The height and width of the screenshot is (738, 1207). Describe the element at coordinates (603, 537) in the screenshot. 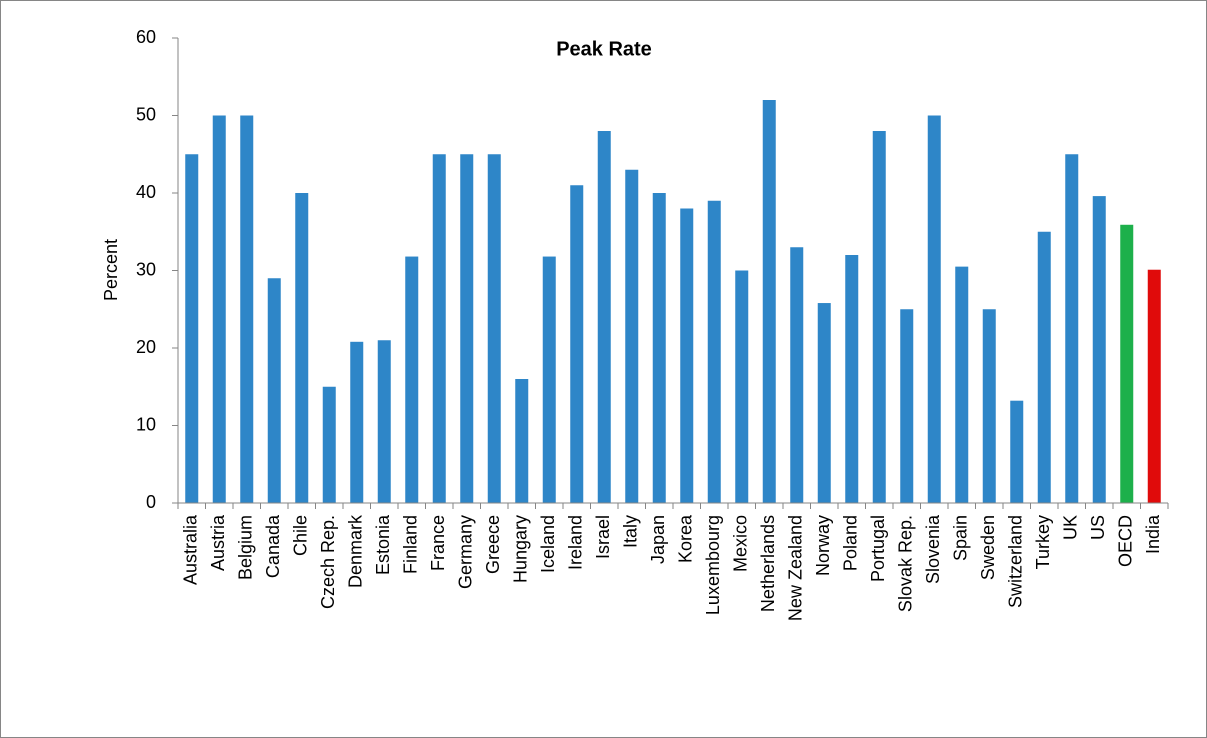

I see `x-tick-label: Israel` at that location.